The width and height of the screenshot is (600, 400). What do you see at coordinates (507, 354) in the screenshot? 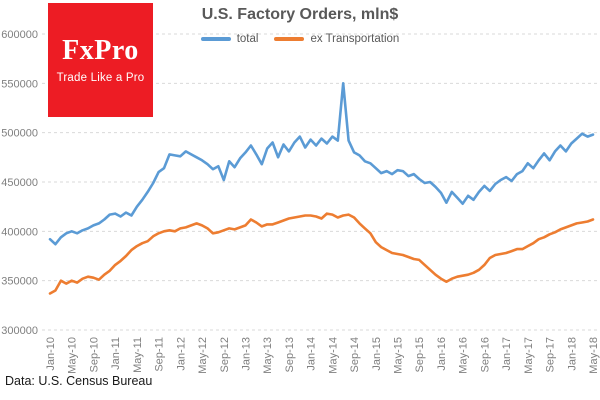
I see `x-tick-label: Jan-17` at bounding box center [507, 354].